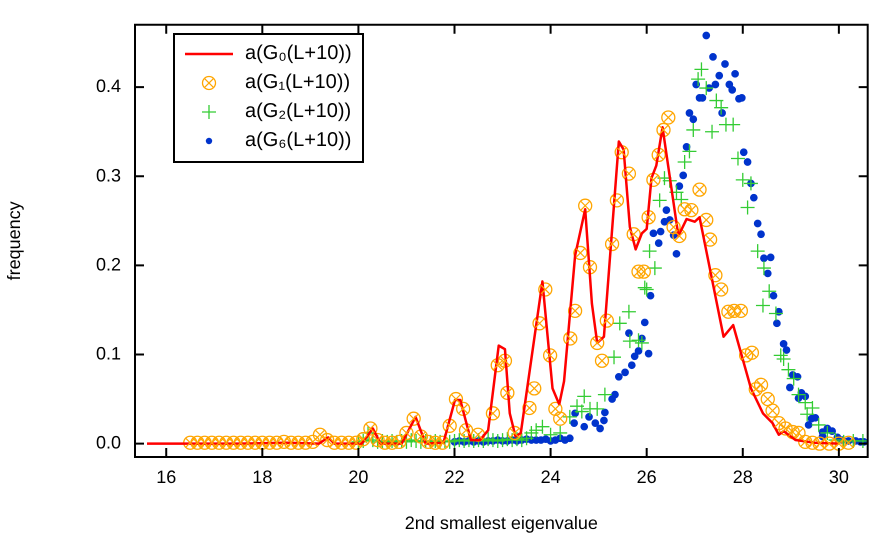  Describe the element at coordinates (108, 442) in the screenshot. I see `y-tick-label: 0.0` at that location.